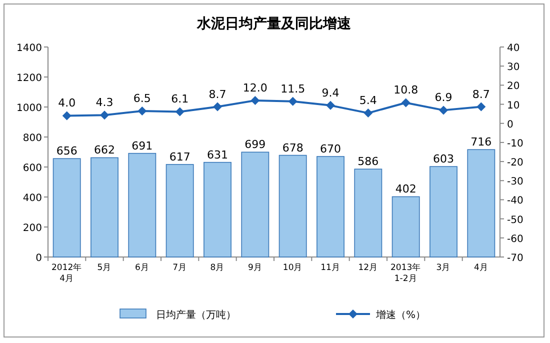  Describe the element at coordinates (292, 268) in the screenshot. I see `x-tick-label: 10月` at that location.